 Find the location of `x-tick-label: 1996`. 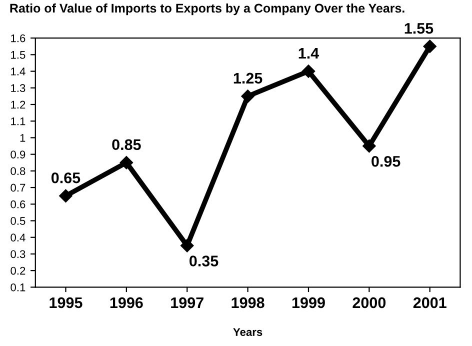

x-tick-label: 1996 is located at coordinates (126, 302).